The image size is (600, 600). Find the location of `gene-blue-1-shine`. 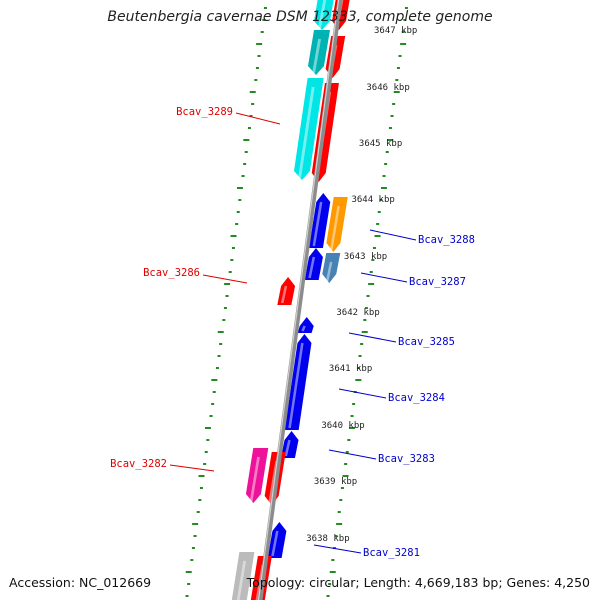

gene-blue-1-shine is located at coordinates (317, 224).